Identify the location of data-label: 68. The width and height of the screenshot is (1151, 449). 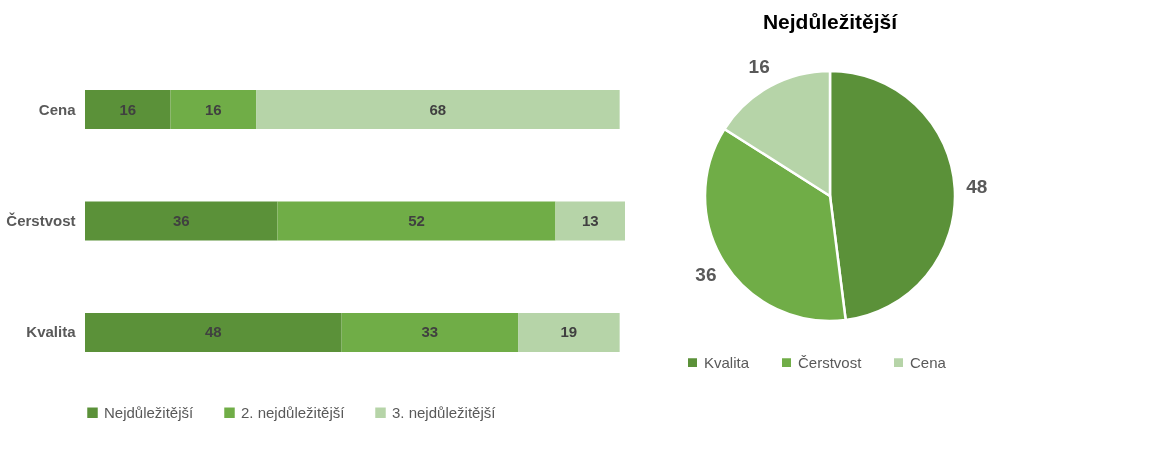
(438, 109).